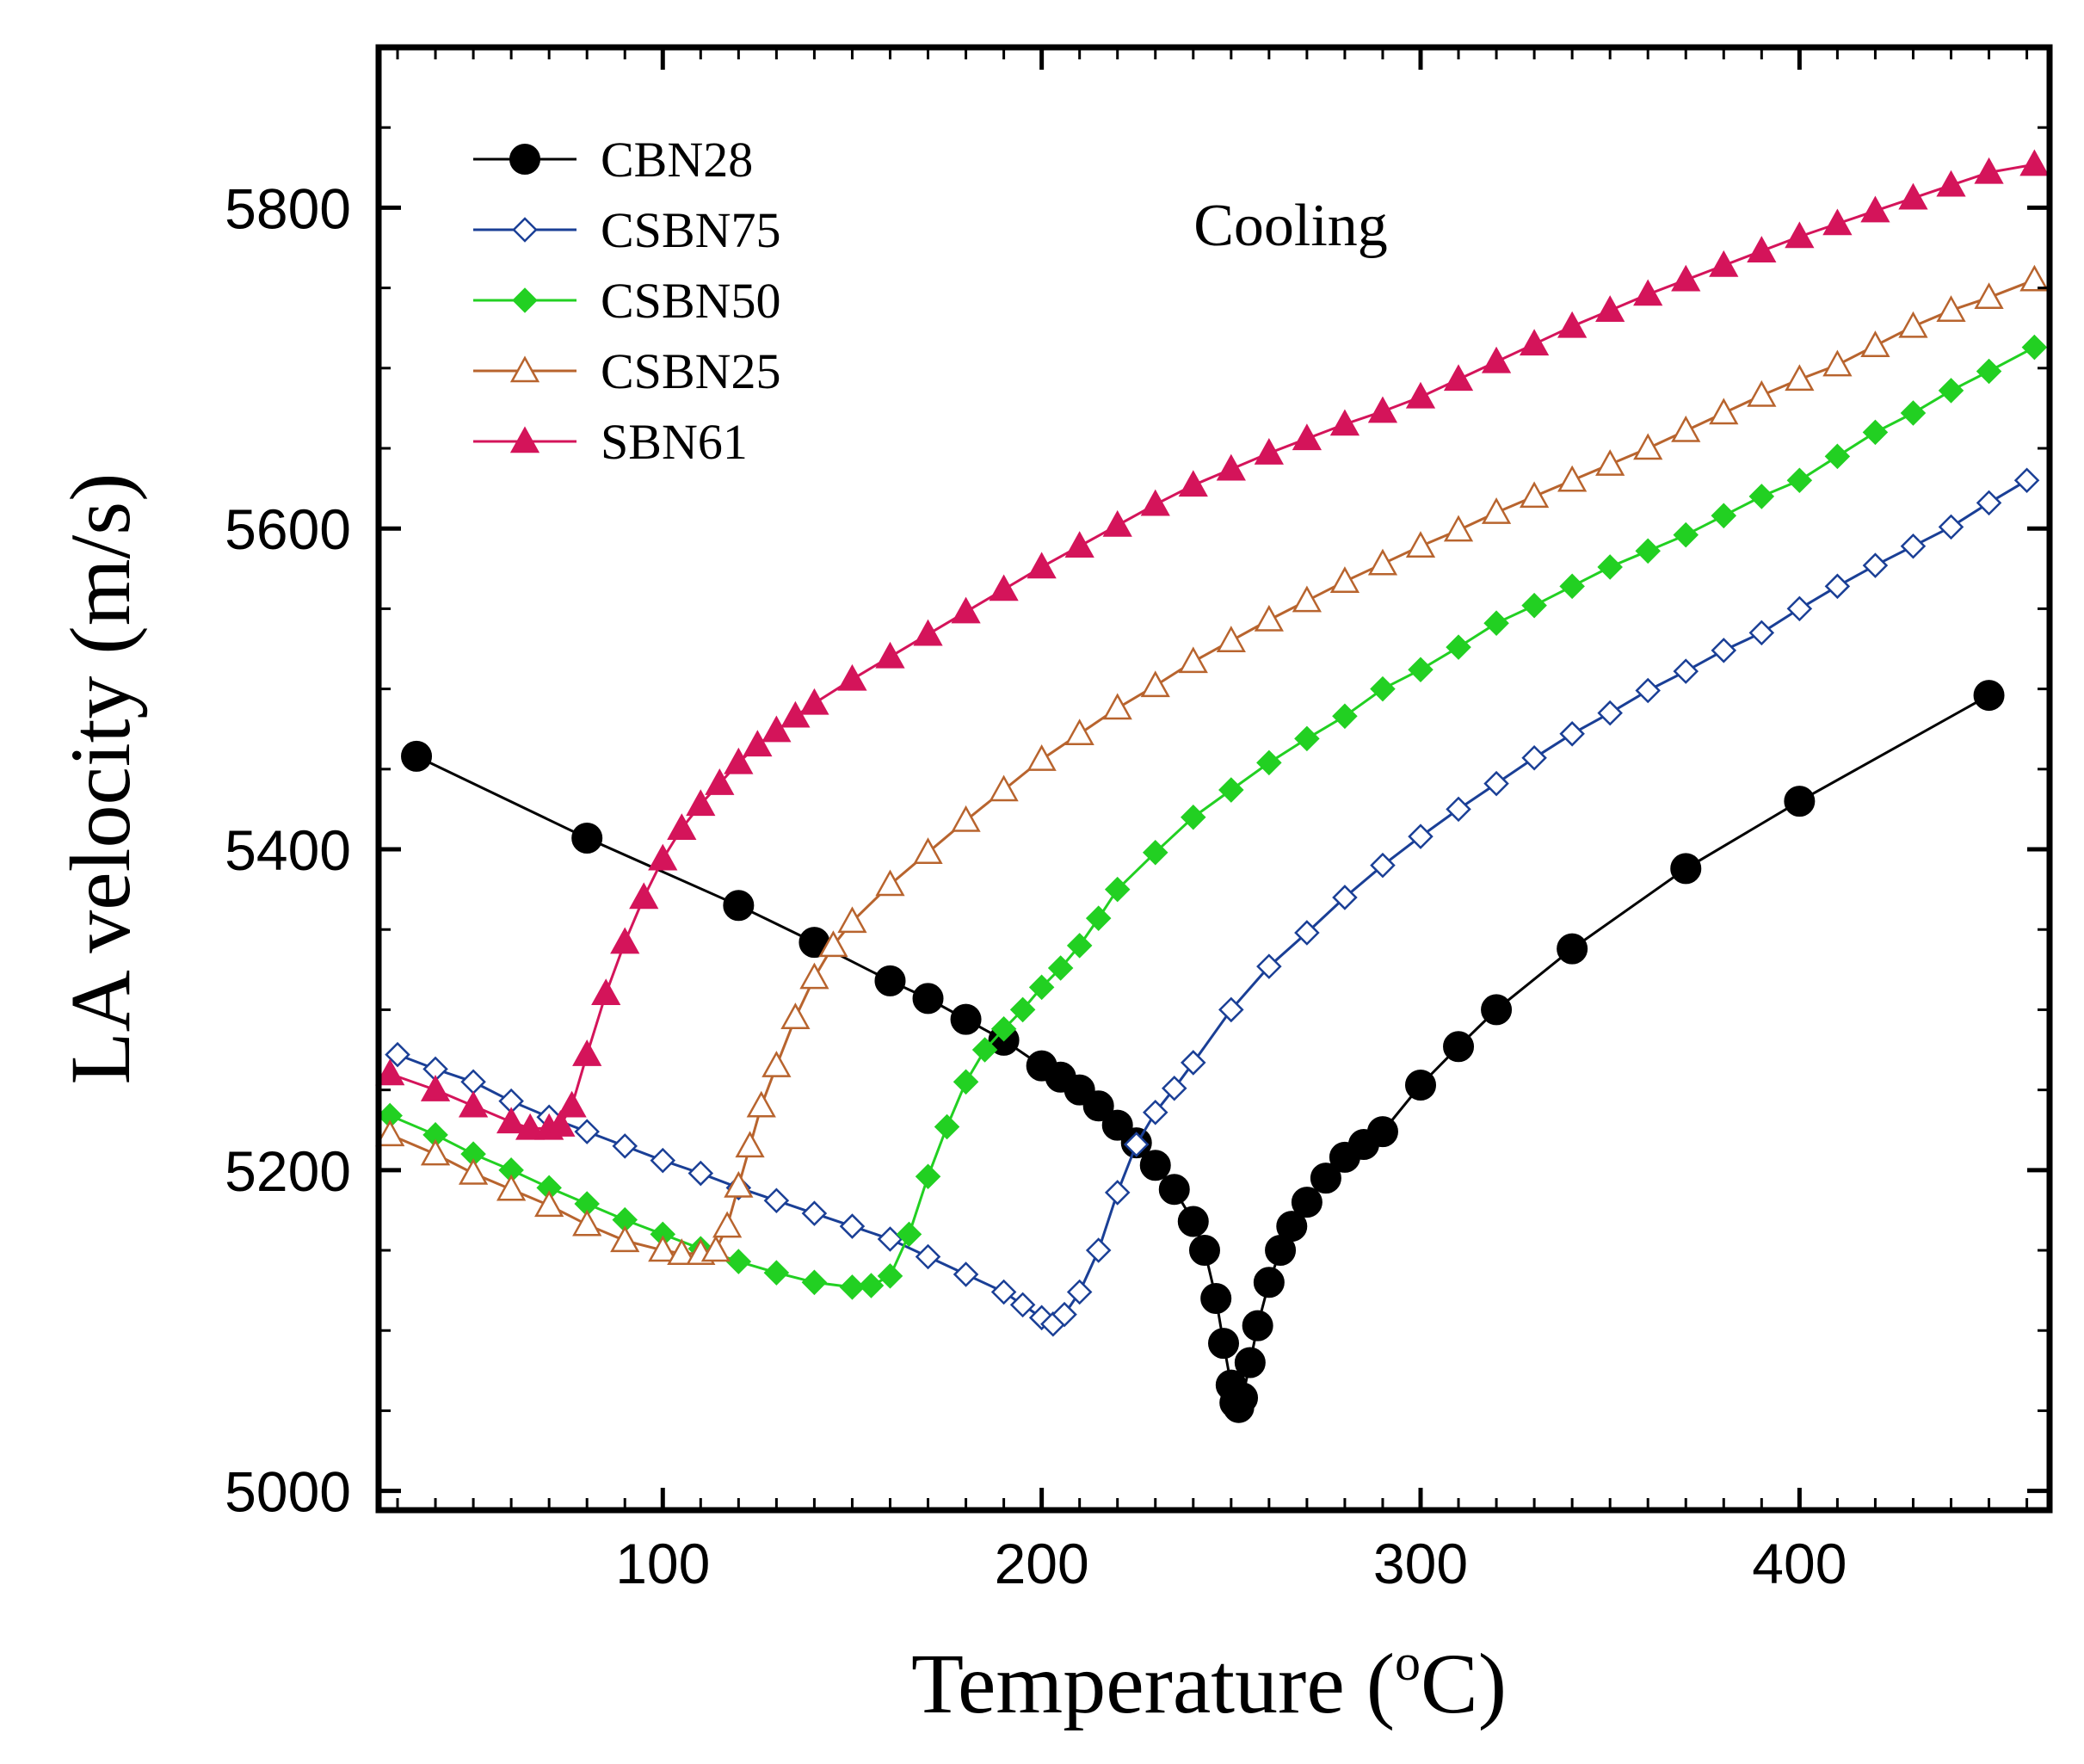 Image resolution: width=2084 pixels, height=1764 pixels. Describe the element at coordinates (677, 160) in the screenshot. I see `legend-label: CBN28` at that location.